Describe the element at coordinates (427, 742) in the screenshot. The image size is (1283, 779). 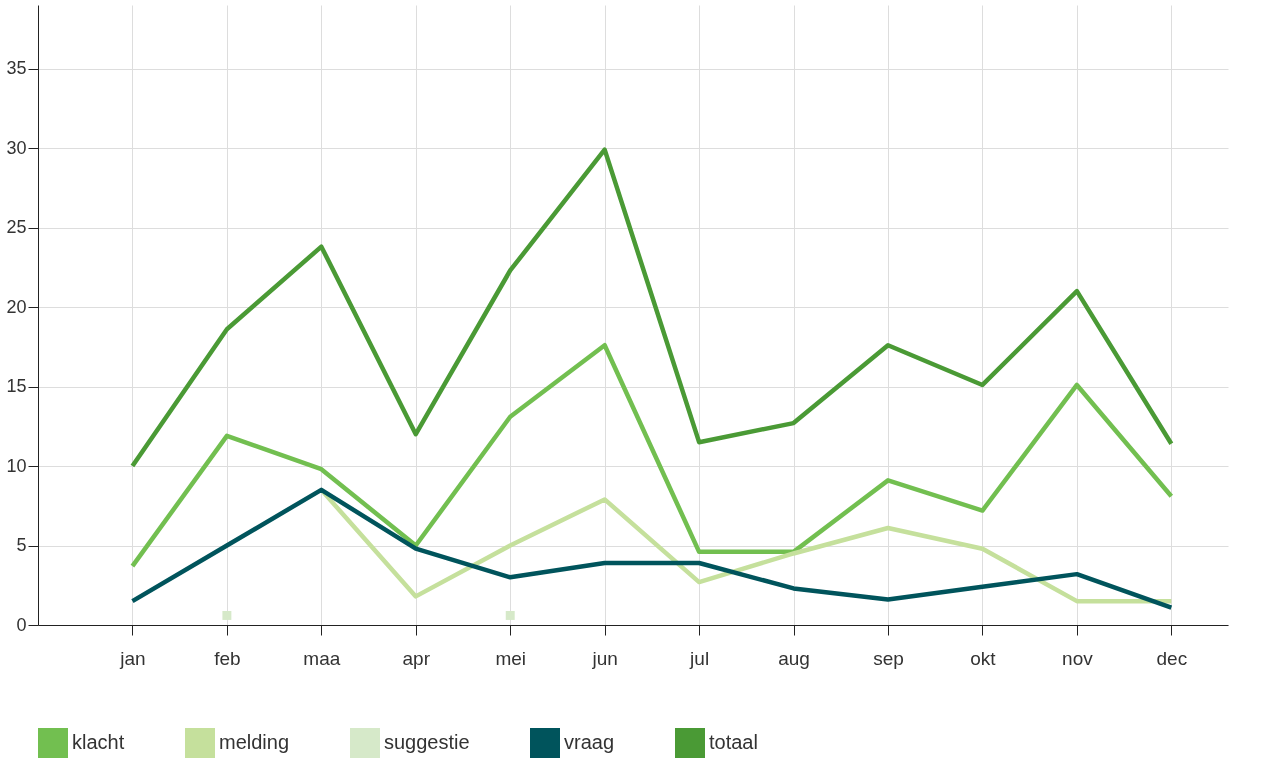
I see `legend-label: suggestie` at that location.